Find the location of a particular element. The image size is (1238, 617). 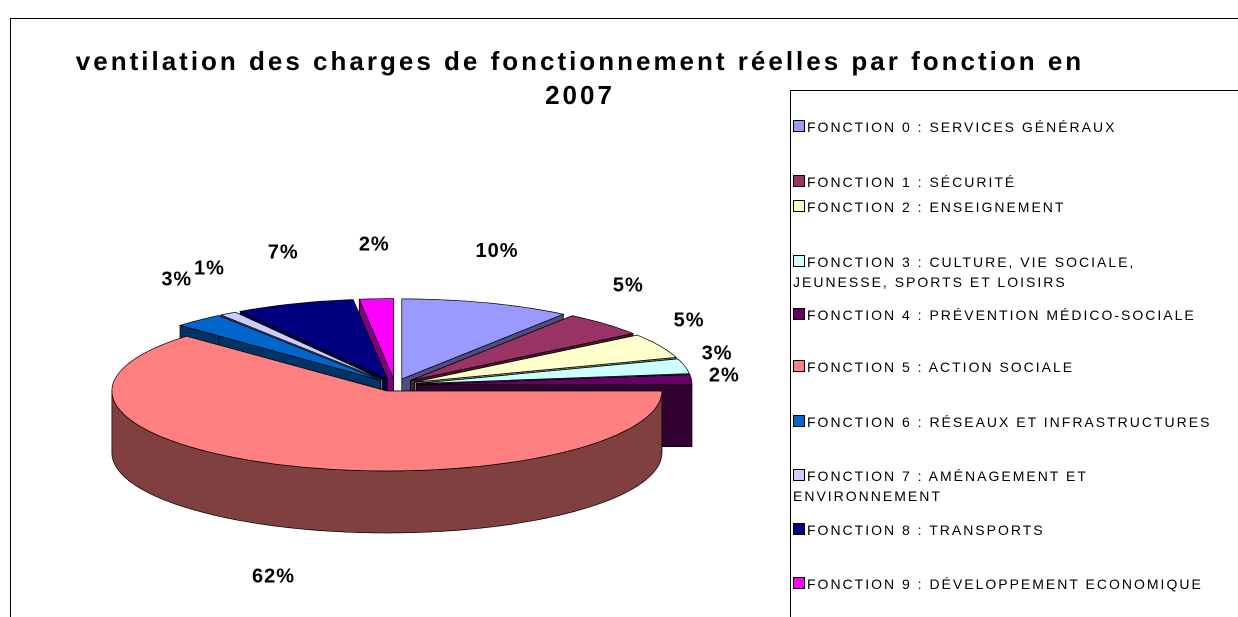

legend-item: FONCTION 2 : ENSEIGNEMENT is located at coordinates (1013, 207).